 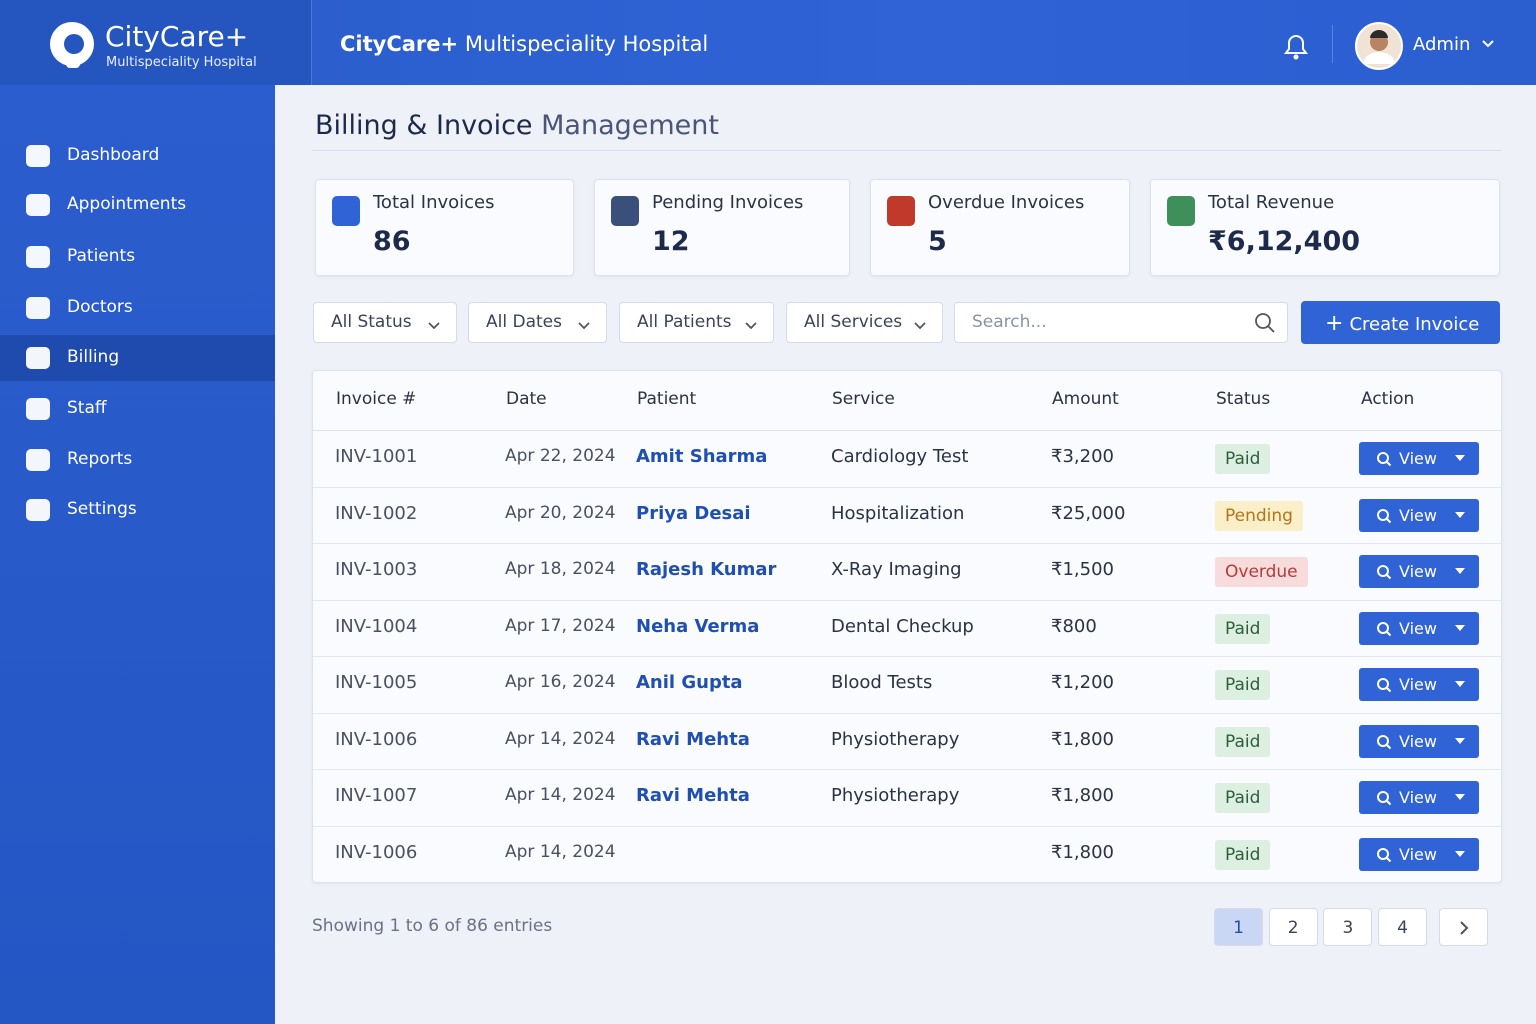 I want to click on page-button: 2, so click(x=1293, y=927).